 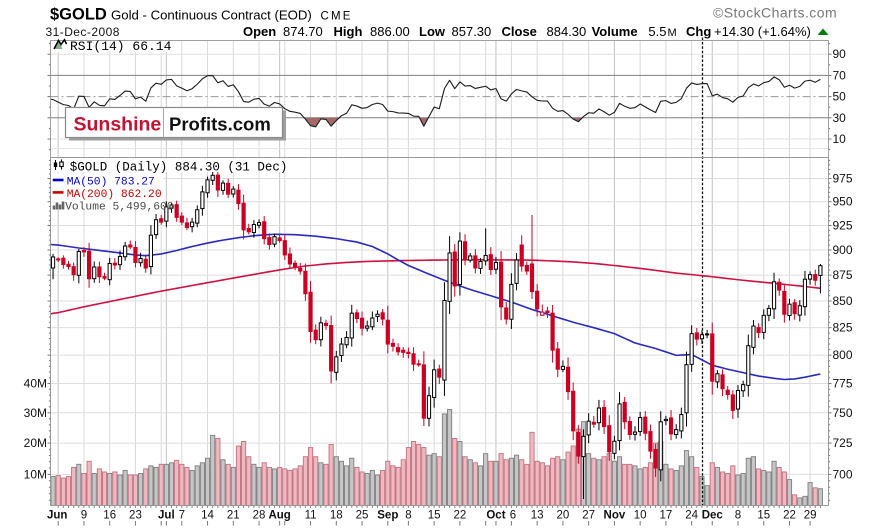 I want to click on svg-text: +14.30 (+1.64%), so click(x=762, y=31).